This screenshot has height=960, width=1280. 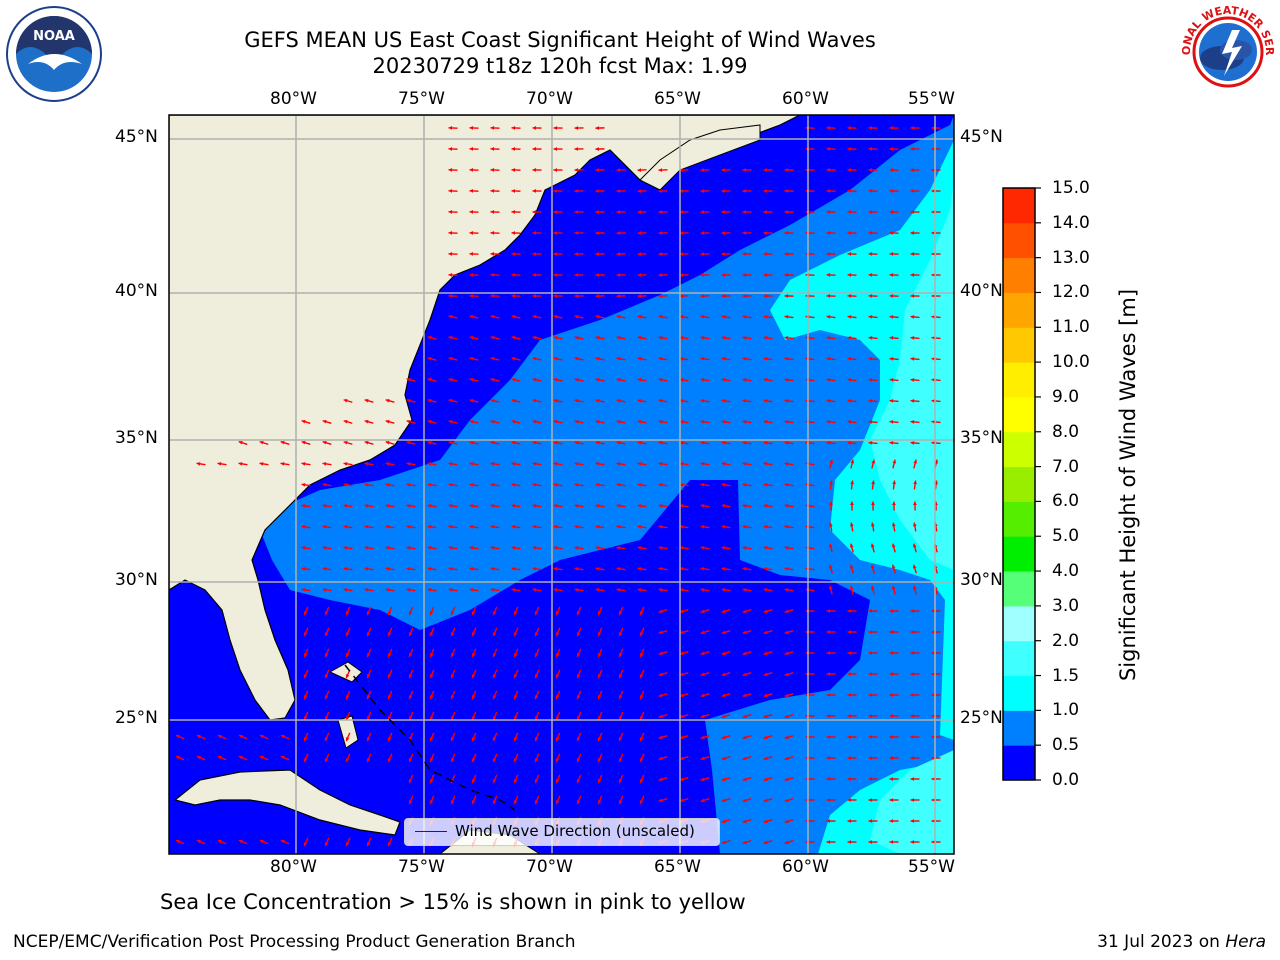 I want to click on lat-label-right: 25°N, so click(x=981, y=718).